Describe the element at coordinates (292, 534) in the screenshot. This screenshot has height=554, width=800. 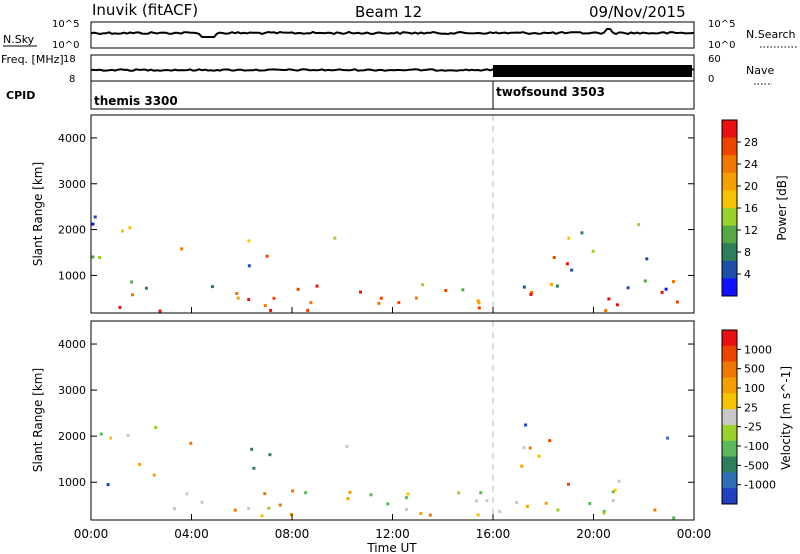
I see `time-tick-label: 08:00` at that location.